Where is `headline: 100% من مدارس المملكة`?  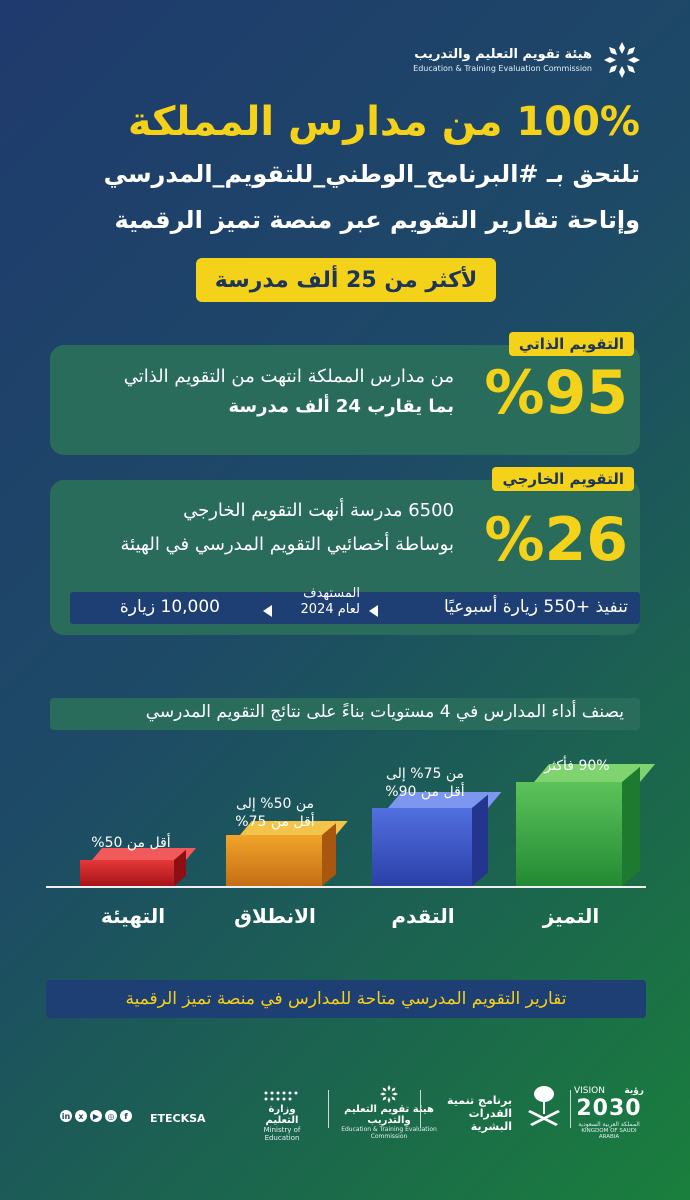
headline: 100% من مدارس المملكة is located at coordinates (383, 122).